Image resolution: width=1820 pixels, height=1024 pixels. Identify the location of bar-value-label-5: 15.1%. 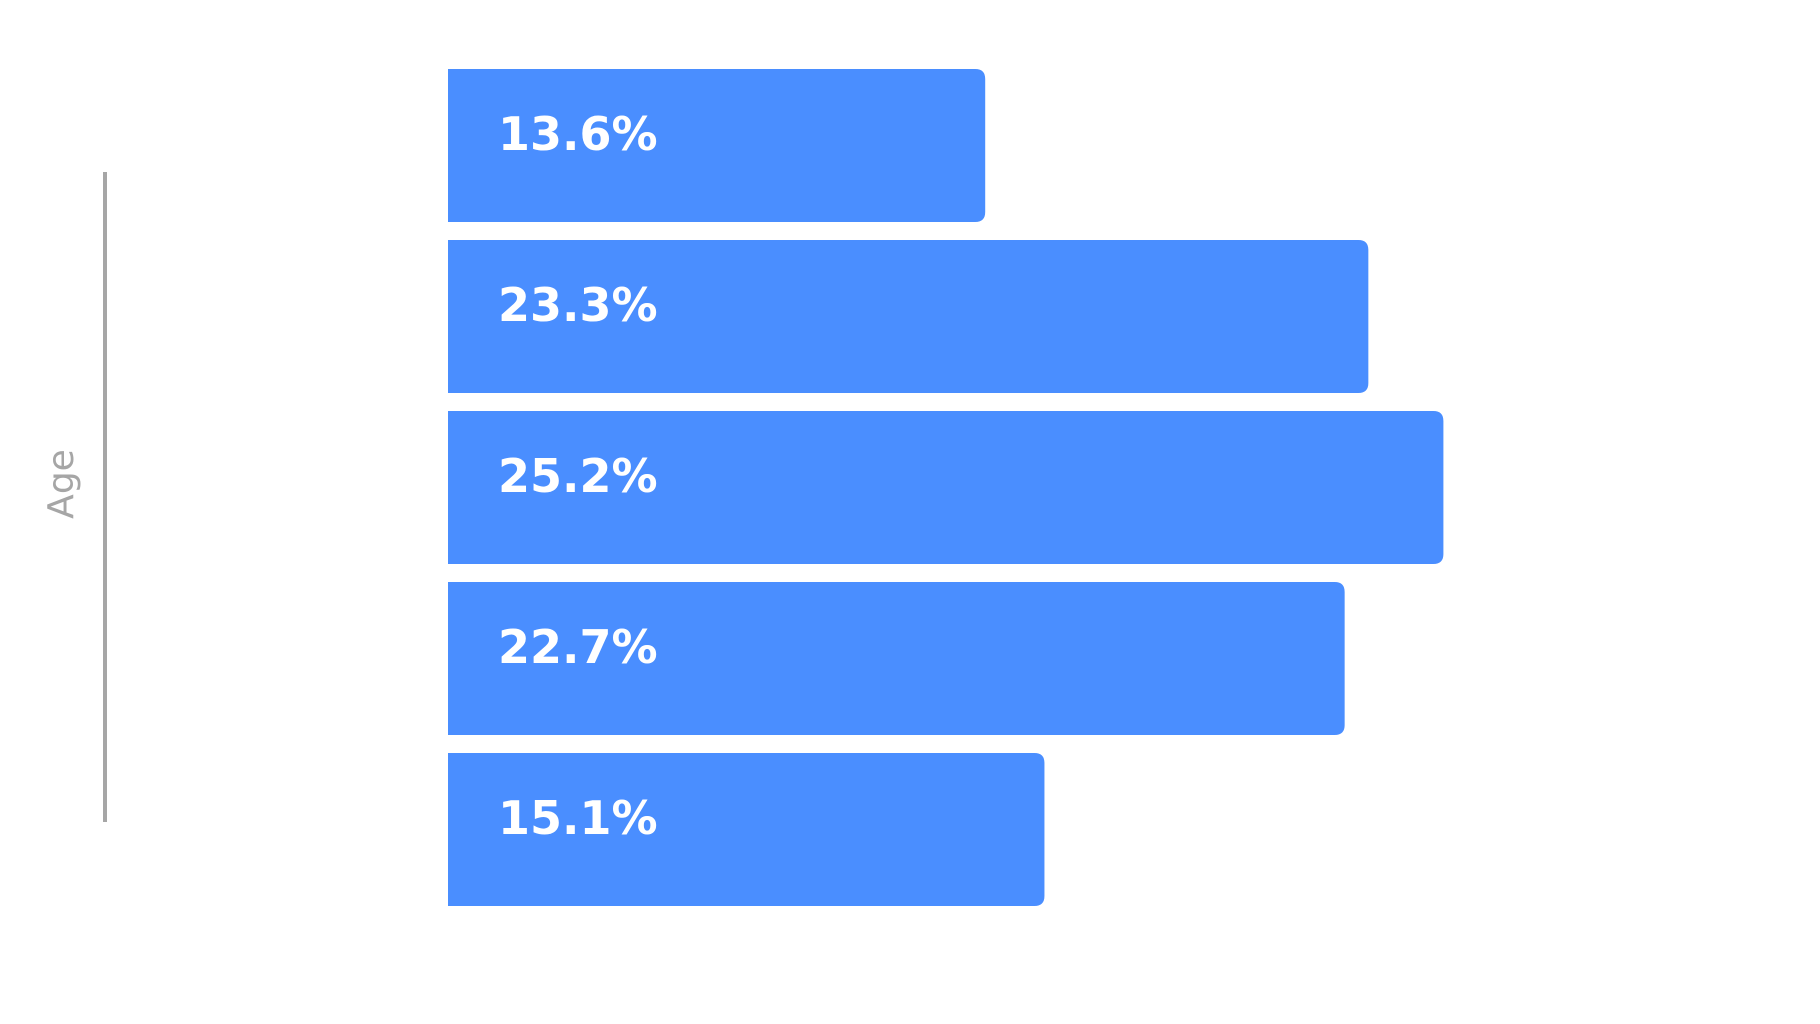
(578, 818).